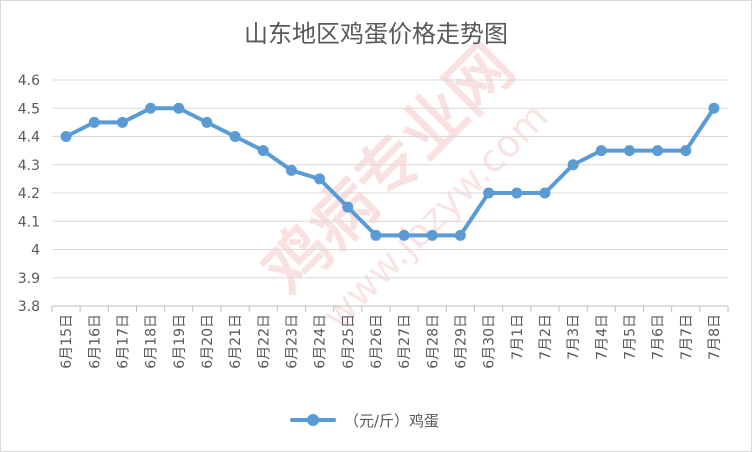 This screenshot has width=752, height=452. Describe the element at coordinates (433, 341) in the screenshot. I see `x-tick-label: 6月28日` at that location.